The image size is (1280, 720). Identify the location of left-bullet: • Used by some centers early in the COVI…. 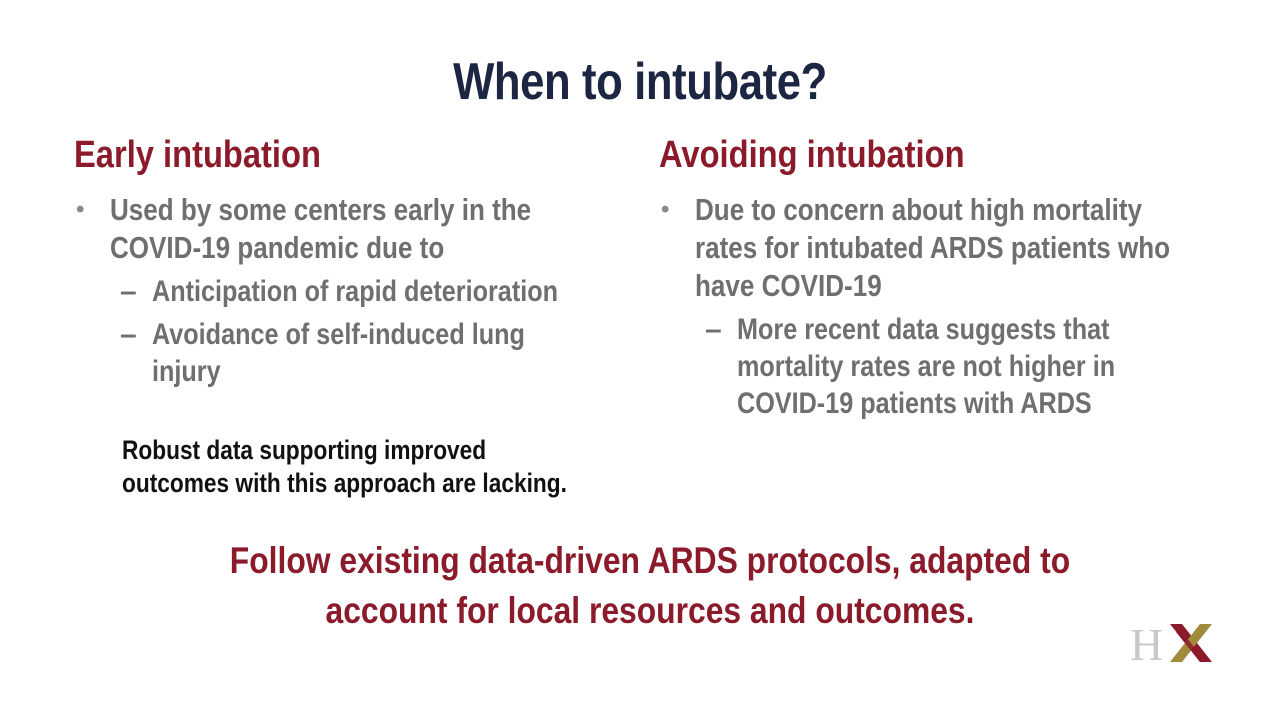
(354, 229).